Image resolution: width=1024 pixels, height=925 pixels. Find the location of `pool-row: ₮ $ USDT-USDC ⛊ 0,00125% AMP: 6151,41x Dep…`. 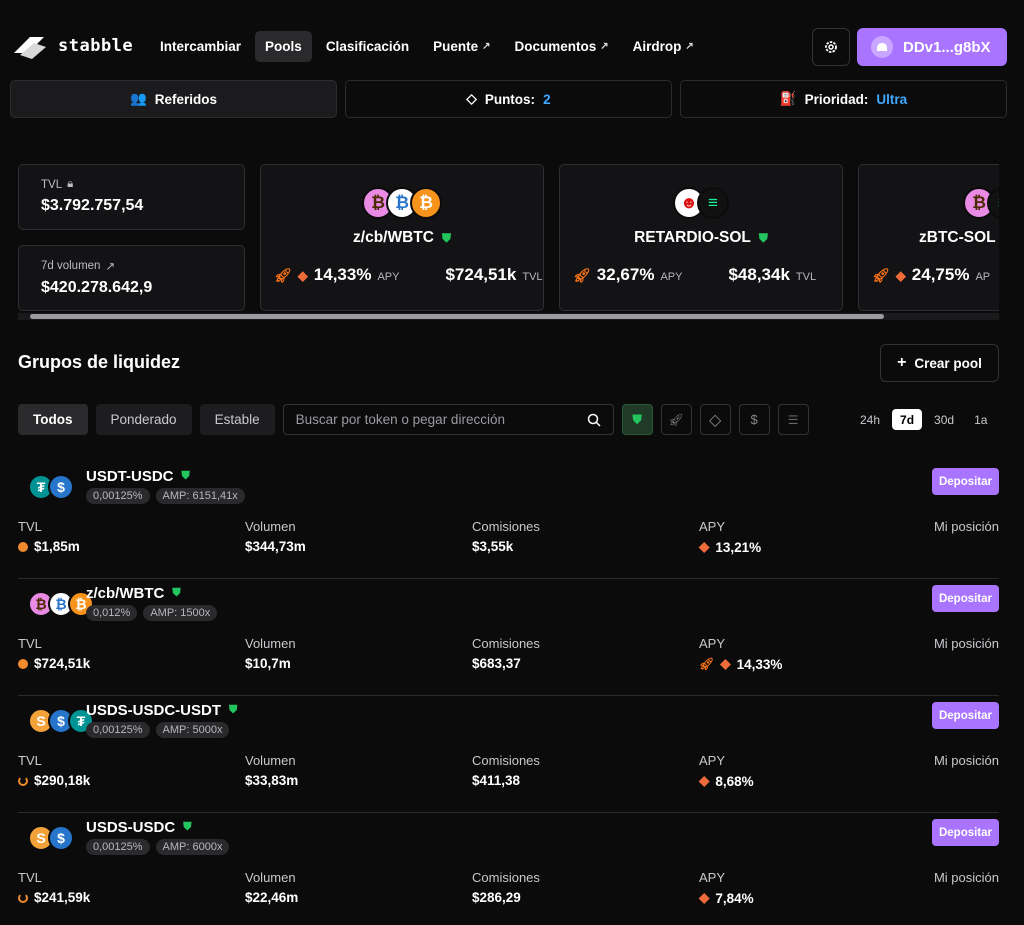

pool-row: ₮ $ USDT-USDC ⛊ 0,00125% AMP: 6151,41x Dep… is located at coordinates (508, 520).